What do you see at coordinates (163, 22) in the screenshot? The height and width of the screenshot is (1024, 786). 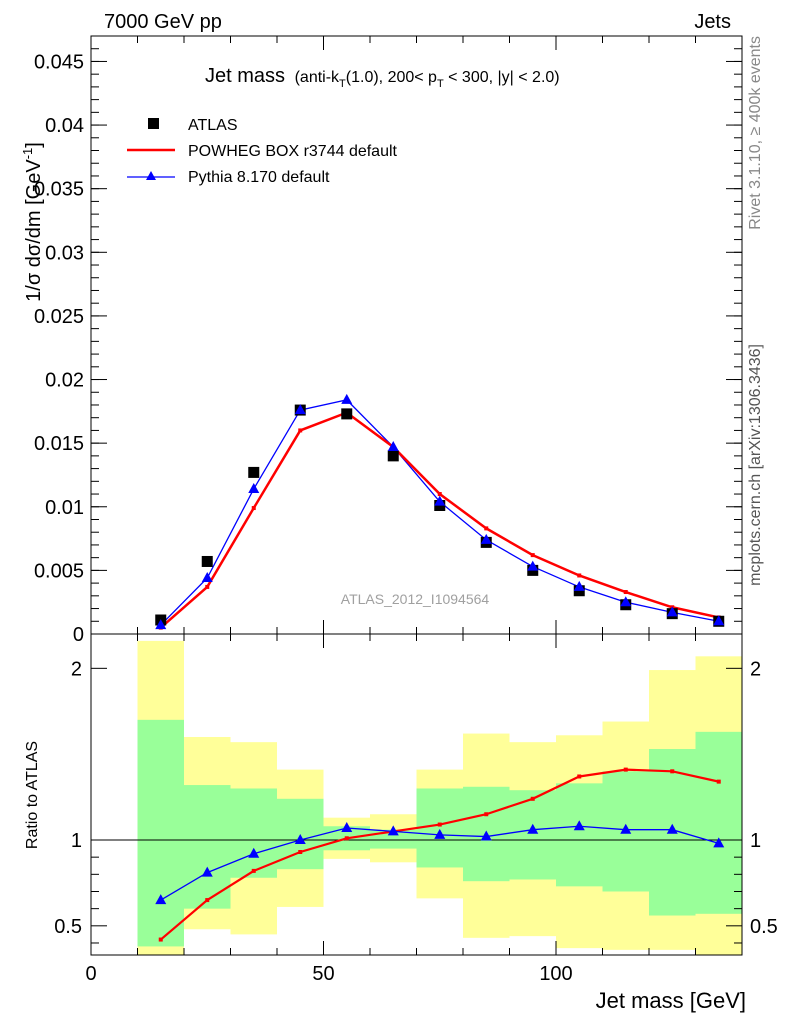 I see `header-left: 7000 GeV pp` at bounding box center [163, 22].